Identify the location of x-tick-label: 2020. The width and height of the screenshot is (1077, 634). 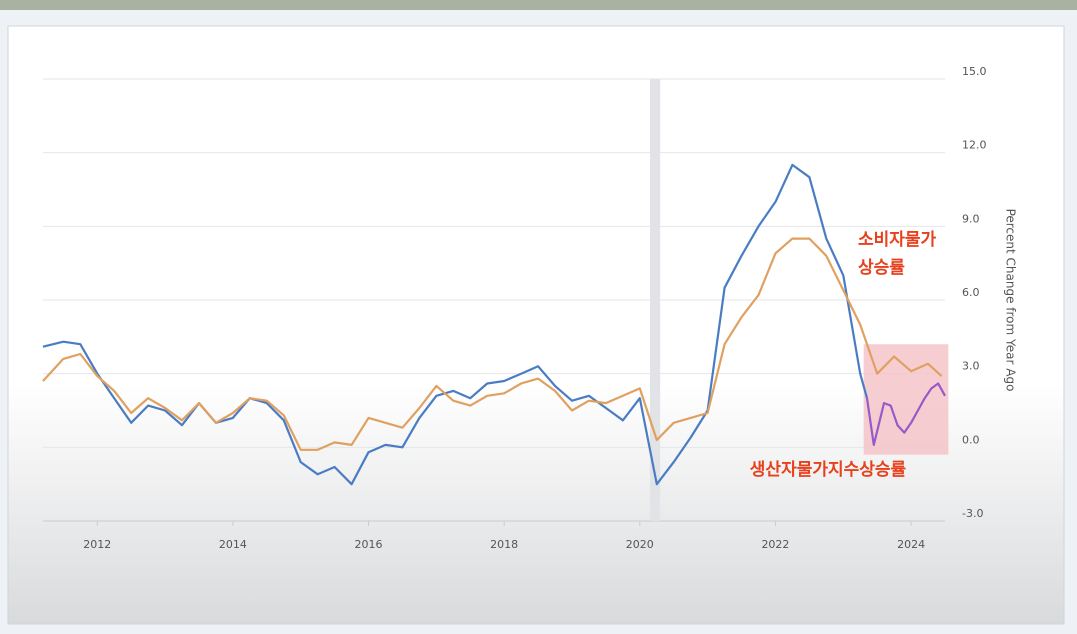
(640, 544).